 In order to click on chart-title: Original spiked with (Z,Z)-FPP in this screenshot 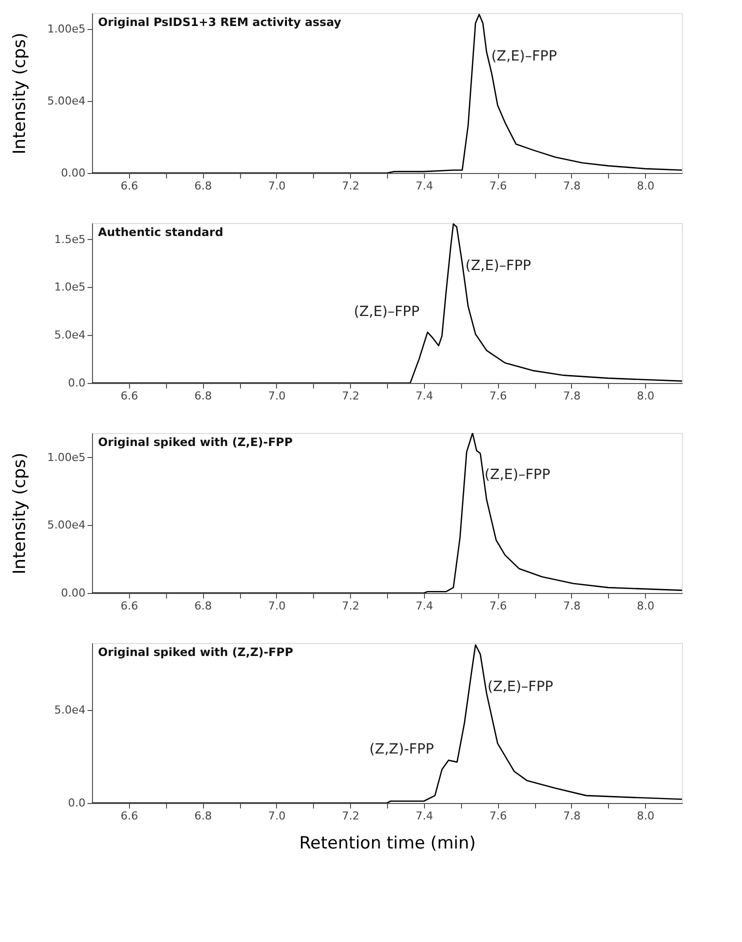, I will do `click(196, 652)`.